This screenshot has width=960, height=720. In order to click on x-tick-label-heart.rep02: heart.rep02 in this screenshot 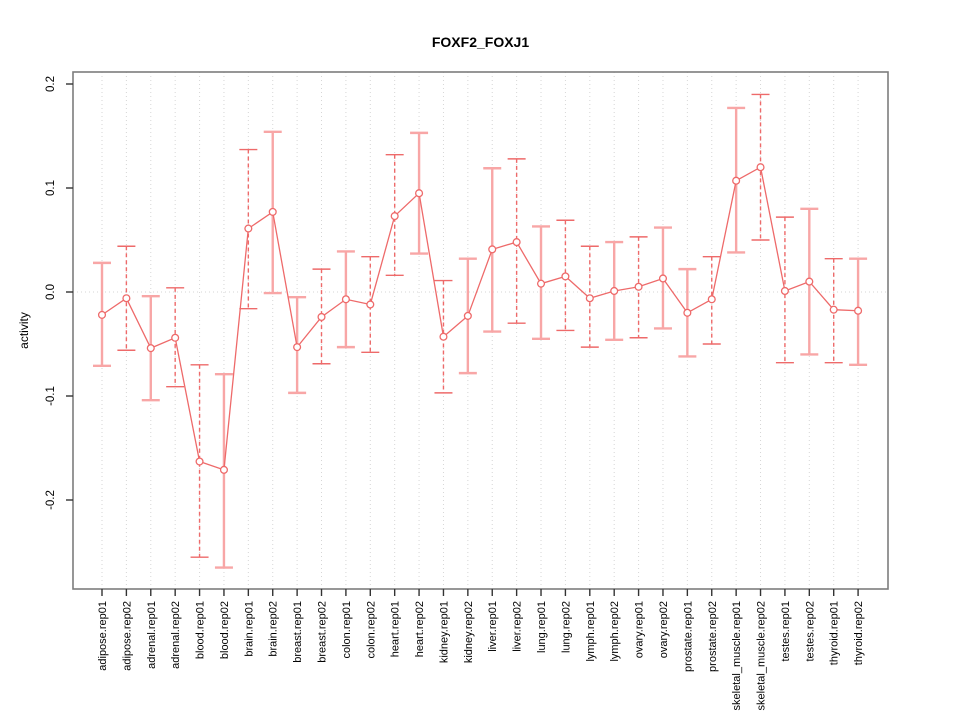, I will do `click(420, 629)`.